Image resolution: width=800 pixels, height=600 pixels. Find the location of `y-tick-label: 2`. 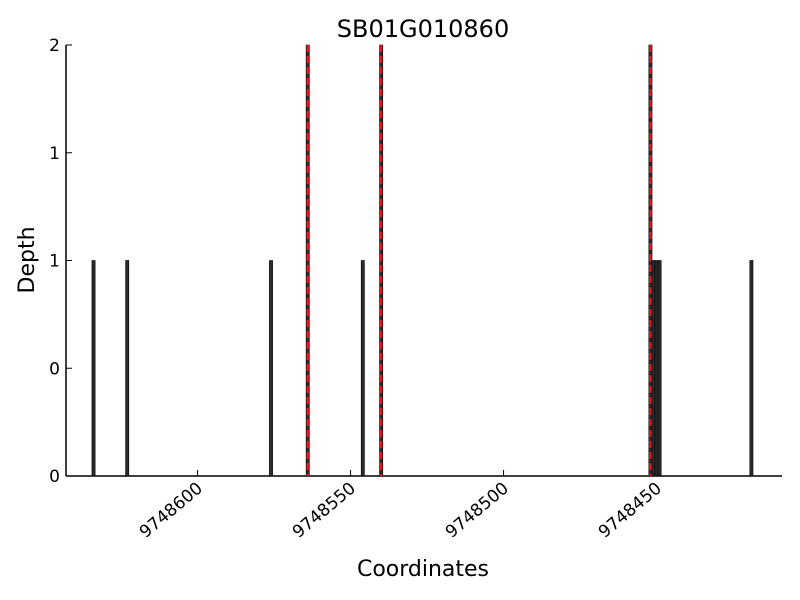

y-tick-label: 2 is located at coordinates (54, 46).